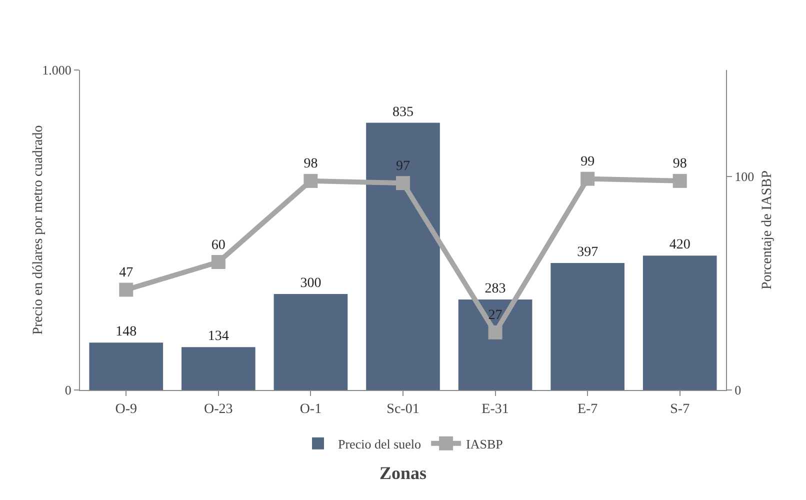 This screenshot has width=806, height=500. Describe the element at coordinates (680, 409) in the screenshot. I see `x-tick-label: S-7` at that location.